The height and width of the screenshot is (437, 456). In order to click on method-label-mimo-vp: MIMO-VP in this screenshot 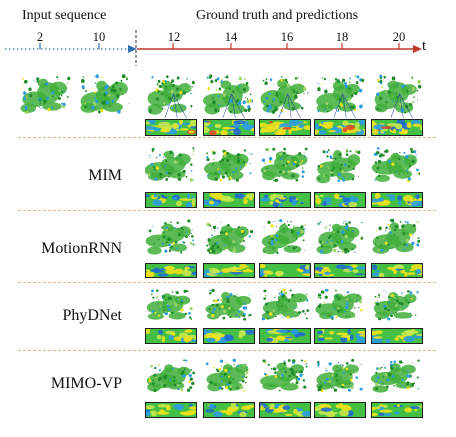, I will do `click(86, 383)`.